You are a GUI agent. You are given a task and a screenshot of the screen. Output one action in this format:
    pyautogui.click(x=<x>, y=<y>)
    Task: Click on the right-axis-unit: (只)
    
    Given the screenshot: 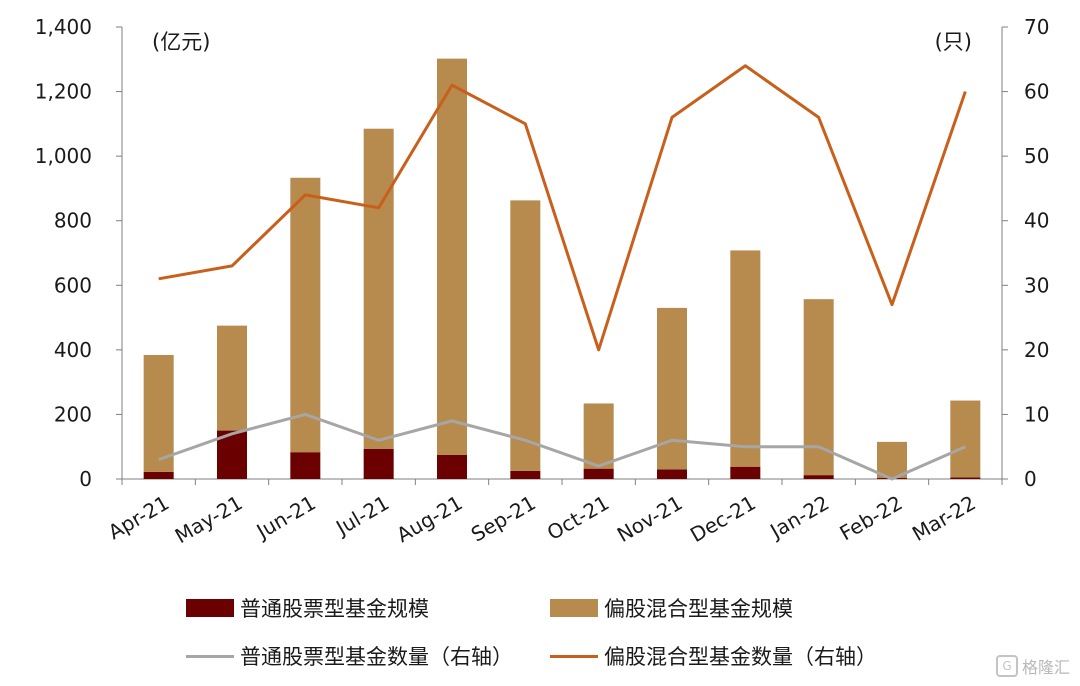 What is the action you would take?
    pyautogui.click(x=953, y=42)
    